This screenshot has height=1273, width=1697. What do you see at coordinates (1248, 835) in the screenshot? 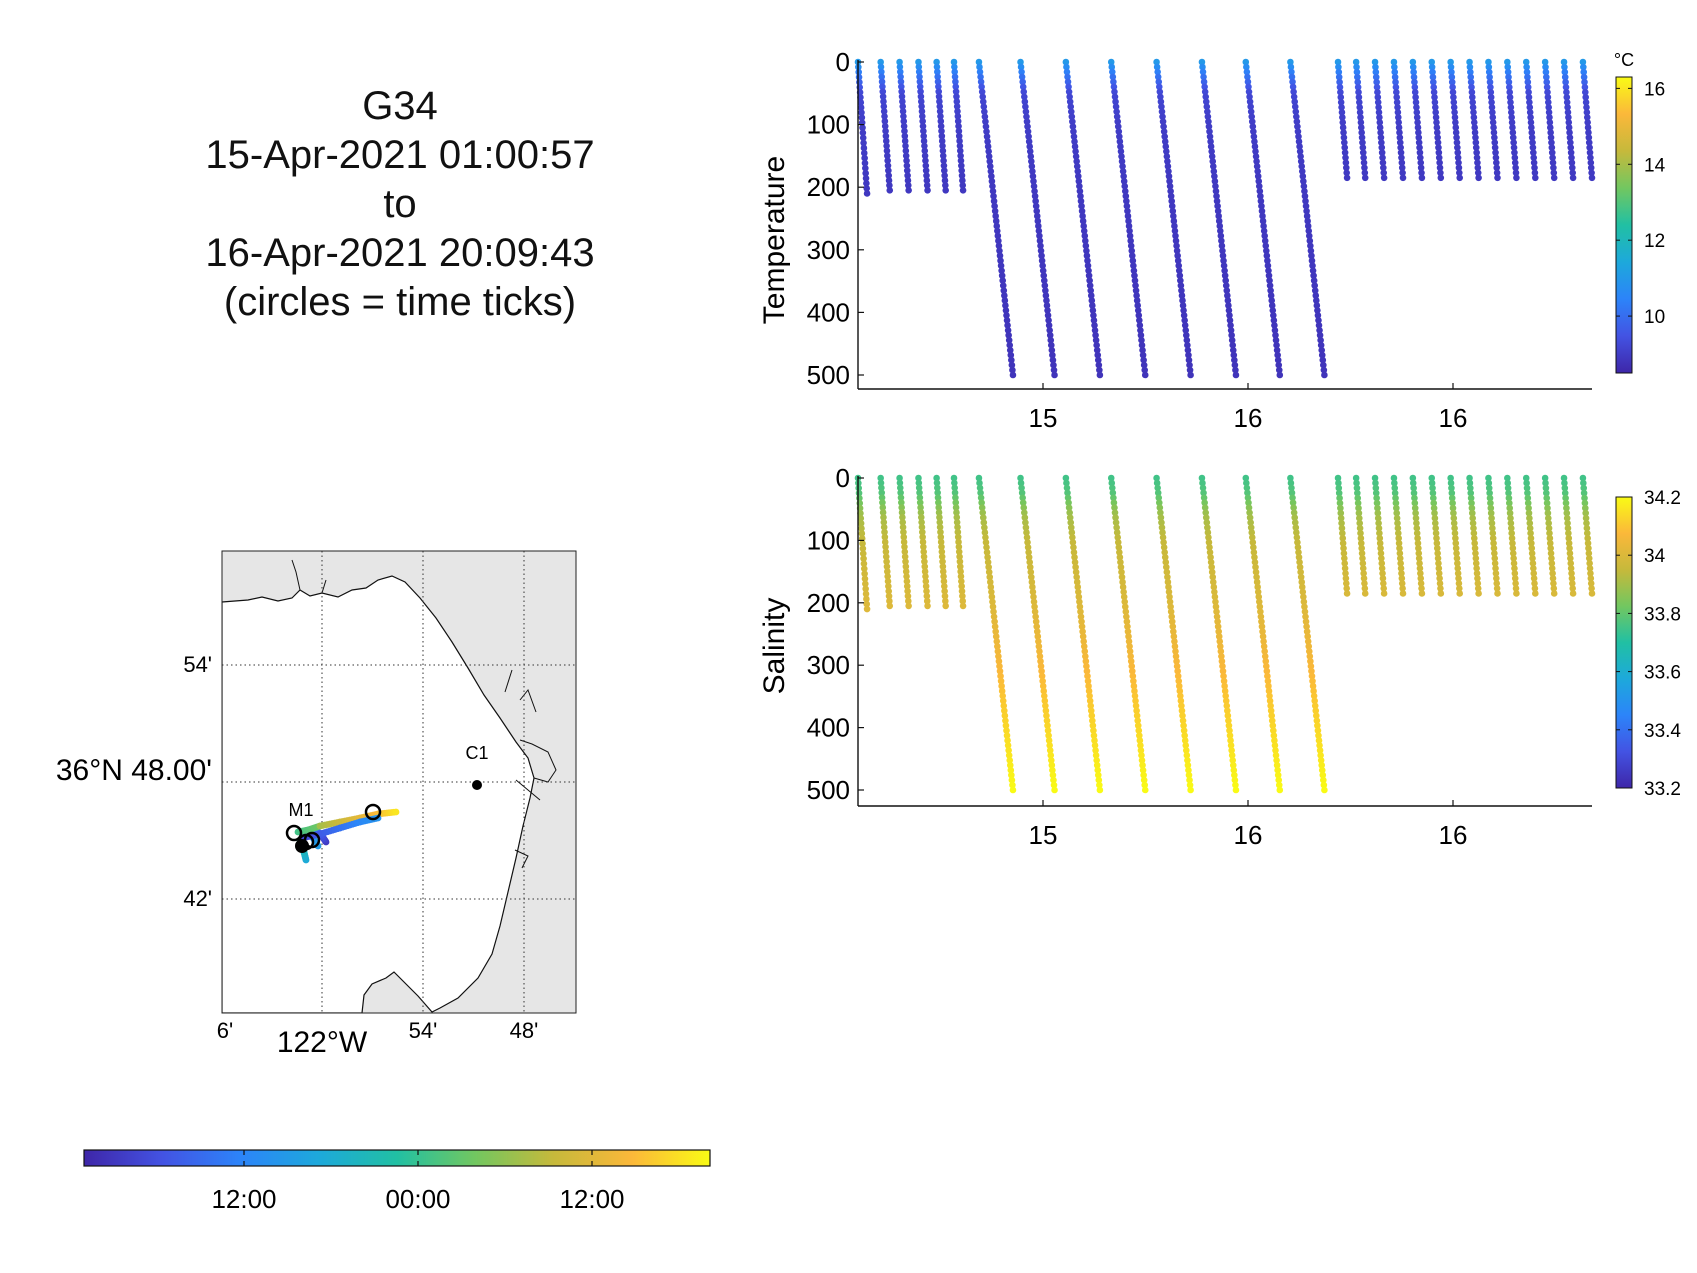
I see `xtick-label: 16` at bounding box center [1248, 835].